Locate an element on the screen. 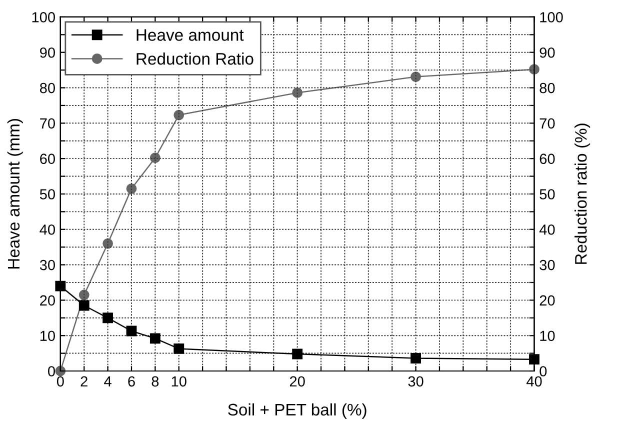 The width and height of the screenshot is (636, 424). y-tick-label: 40 is located at coordinates (47, 229).